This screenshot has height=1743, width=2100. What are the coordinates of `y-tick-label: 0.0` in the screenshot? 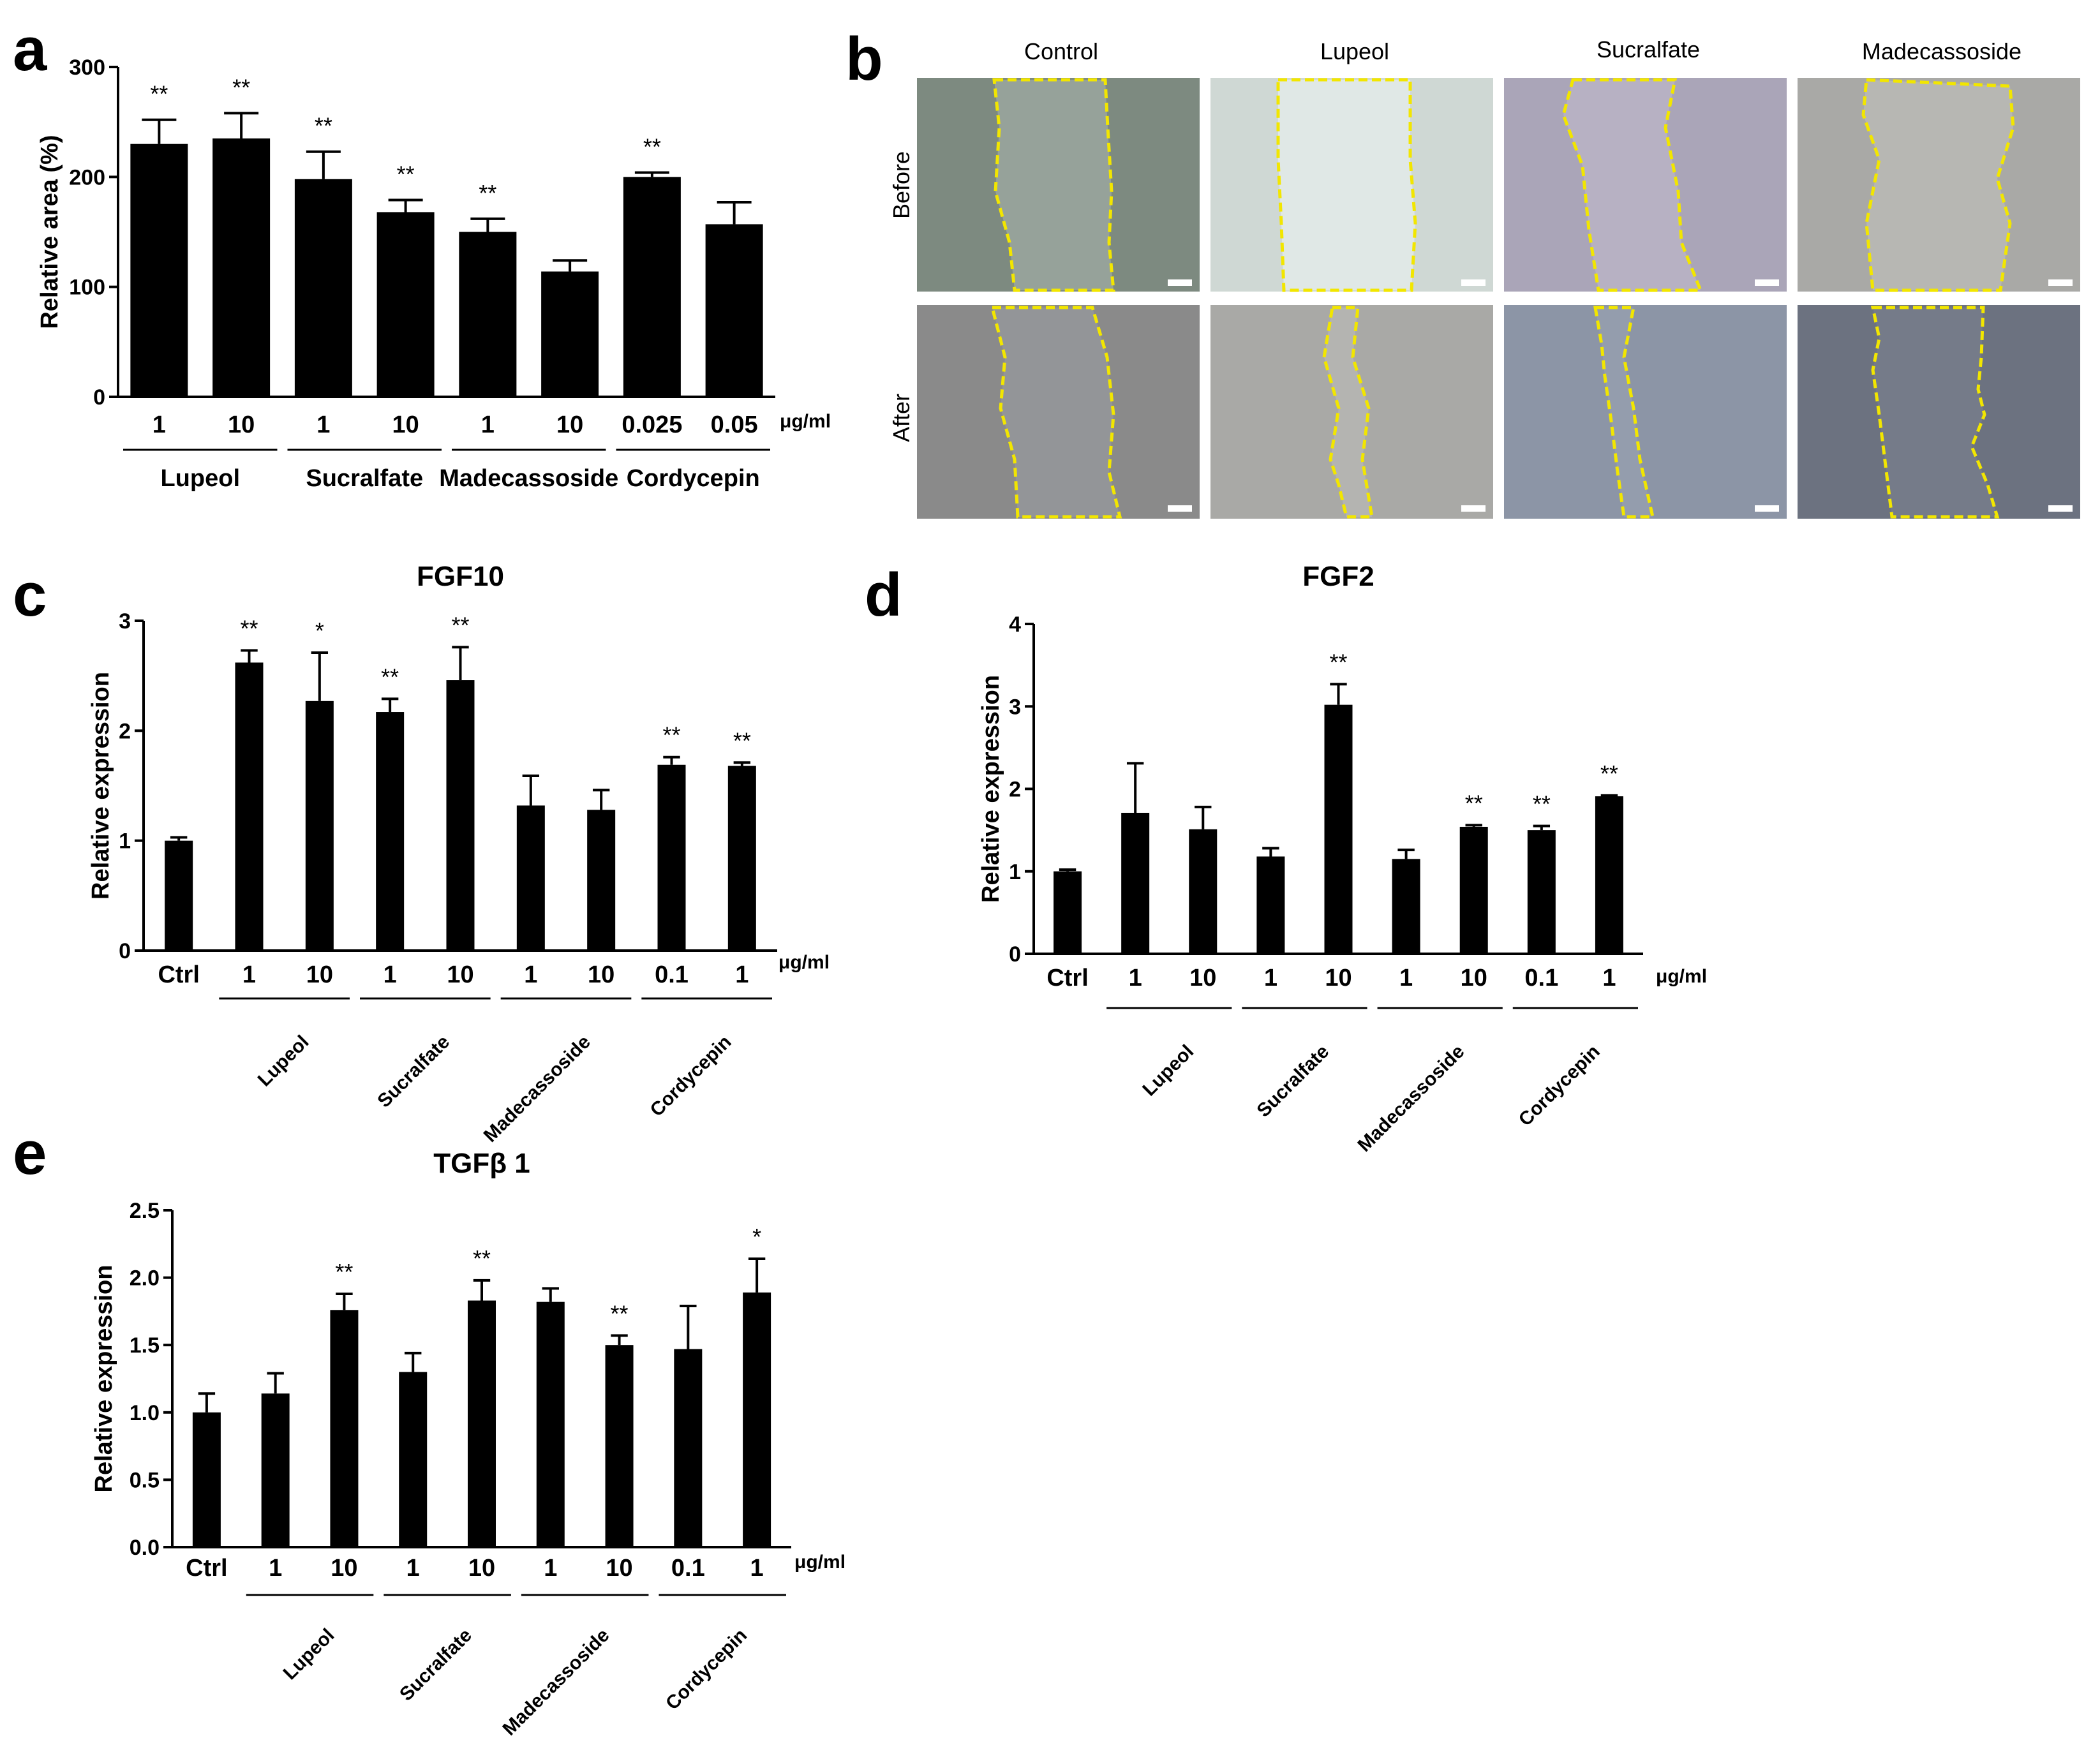 It's located at (145, 1548).